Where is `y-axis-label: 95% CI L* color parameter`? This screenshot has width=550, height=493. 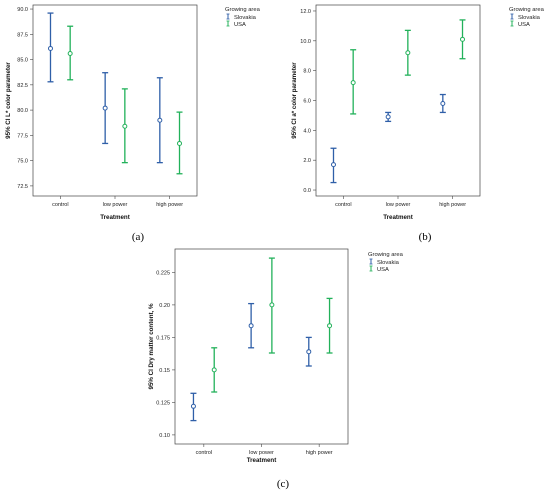
y-axis-label: 95% CI L* color parameter is located at coordinates (8, 100).